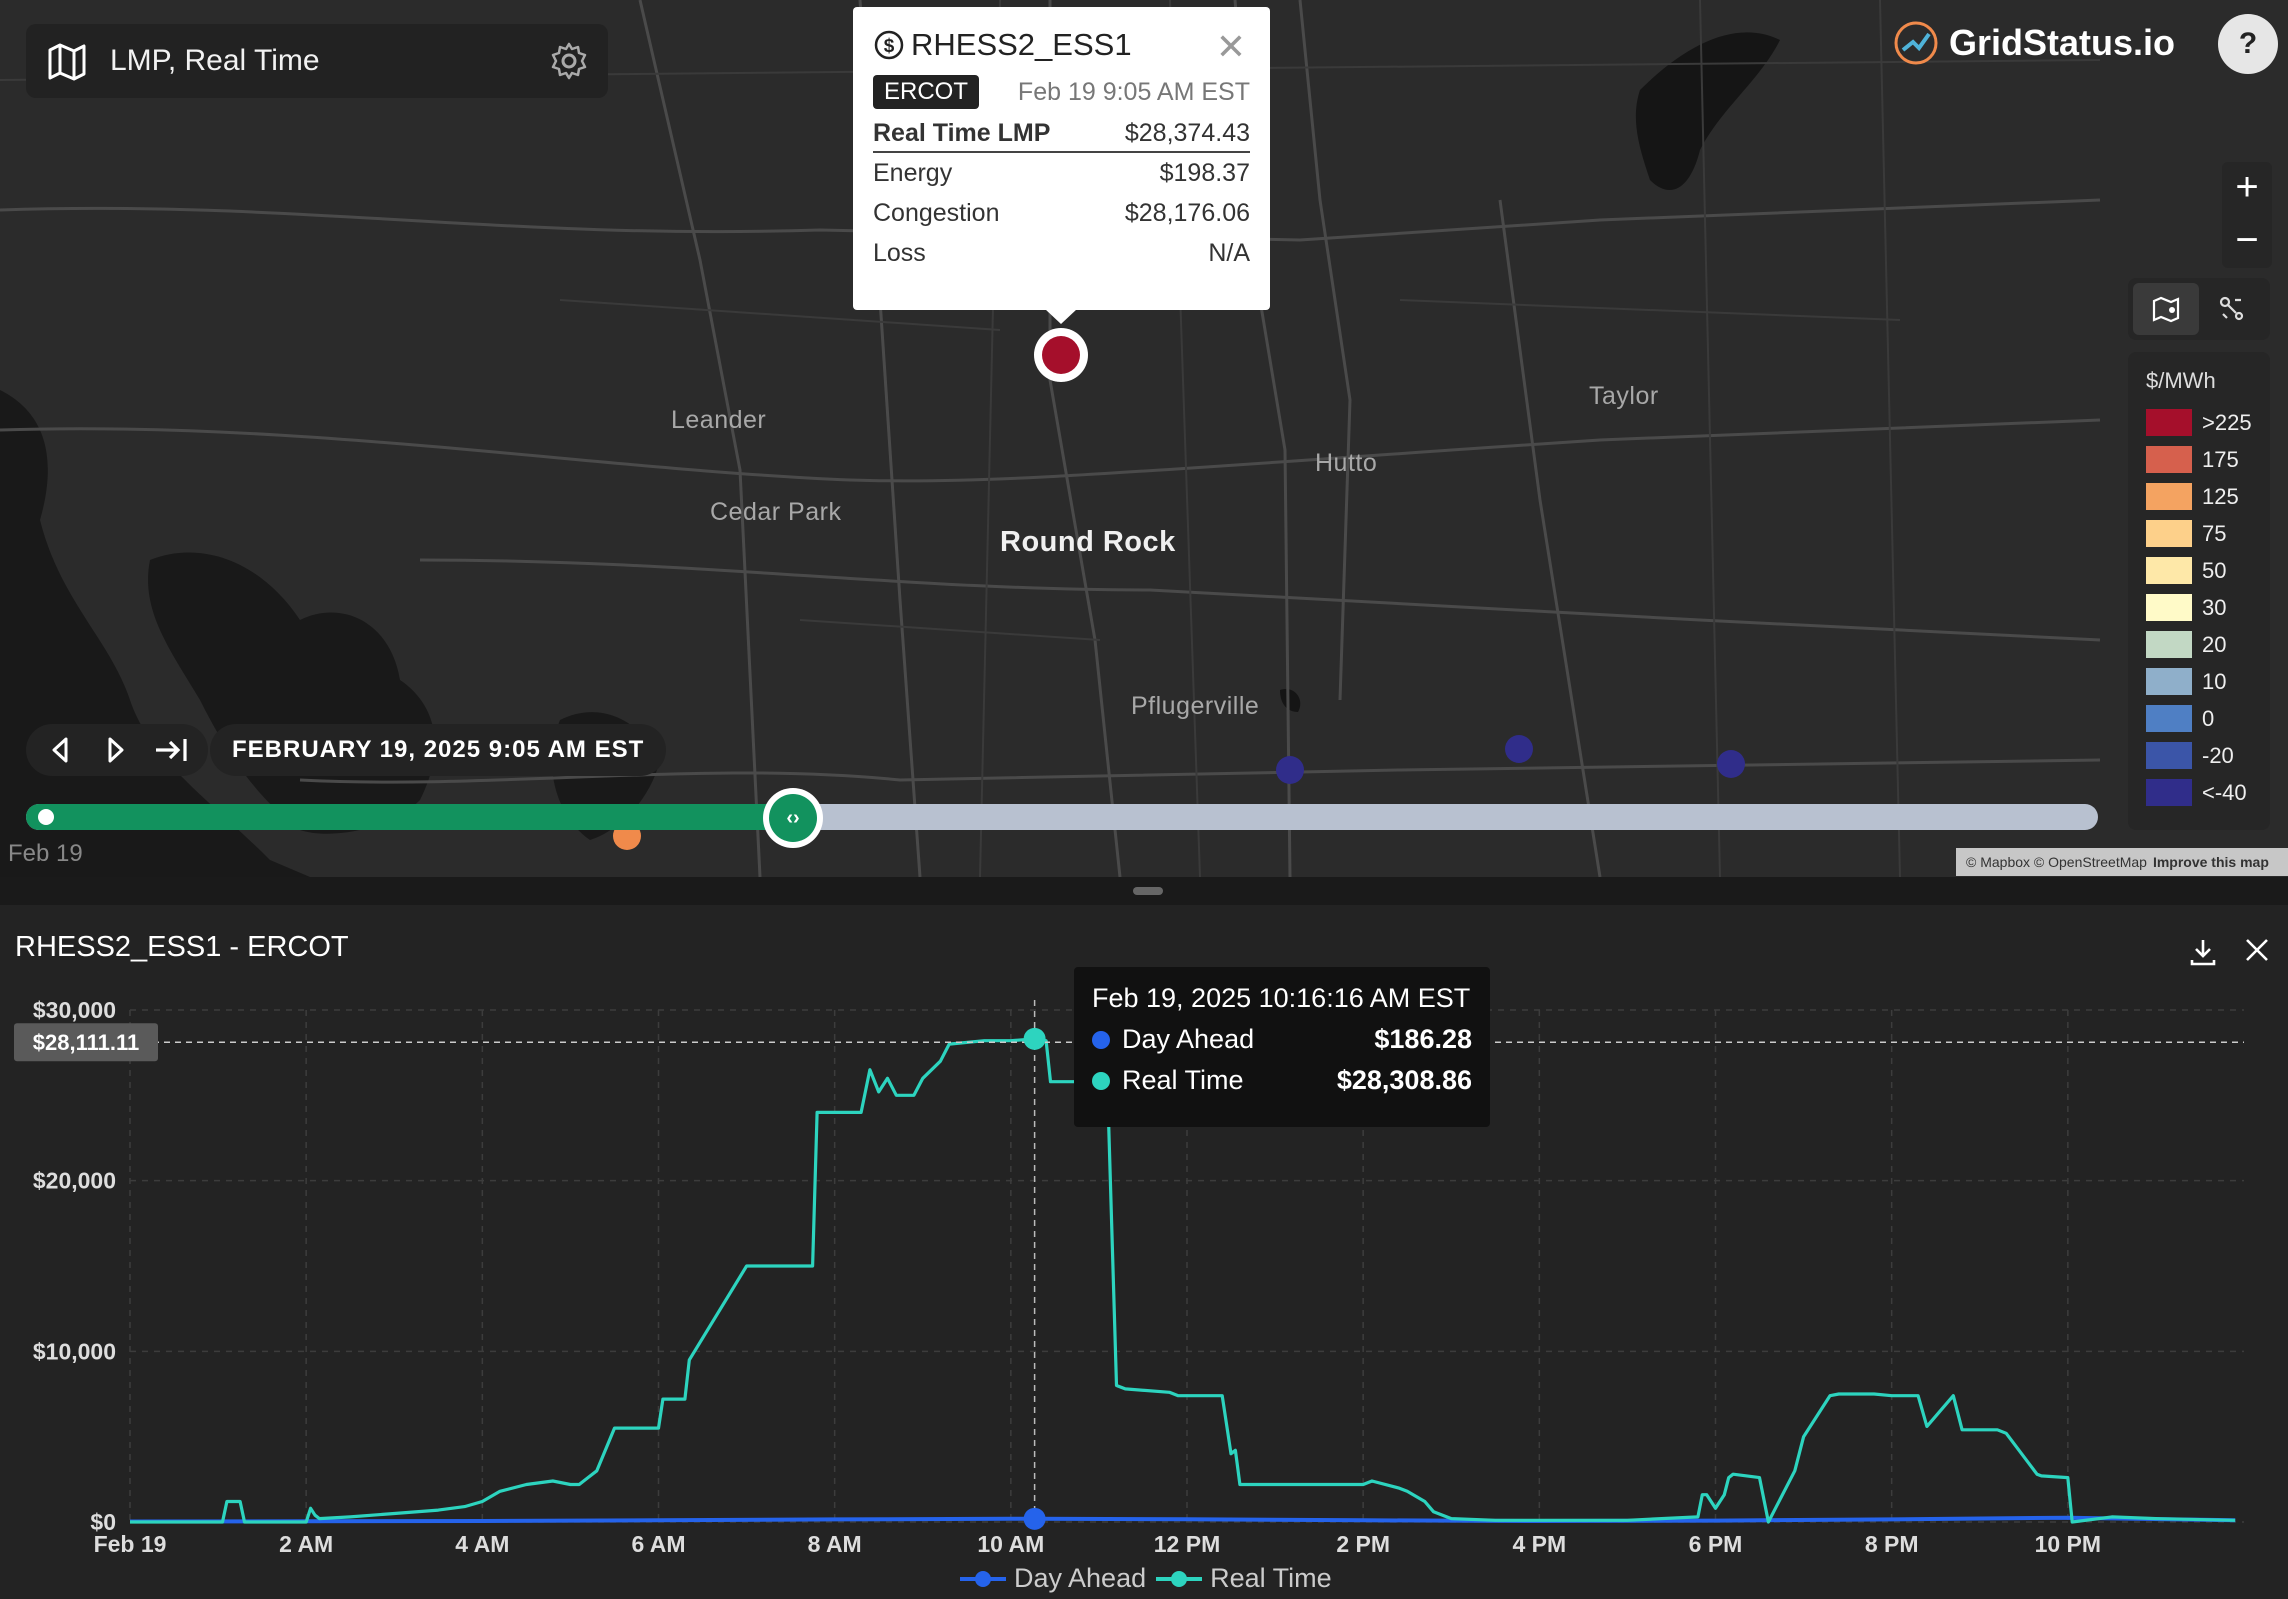 This screenshot has width=2288, height=1599. Describe the element at coordinates (2210, 862) in the screenshot. I see `improve-map-link: Improve this map` at that location.